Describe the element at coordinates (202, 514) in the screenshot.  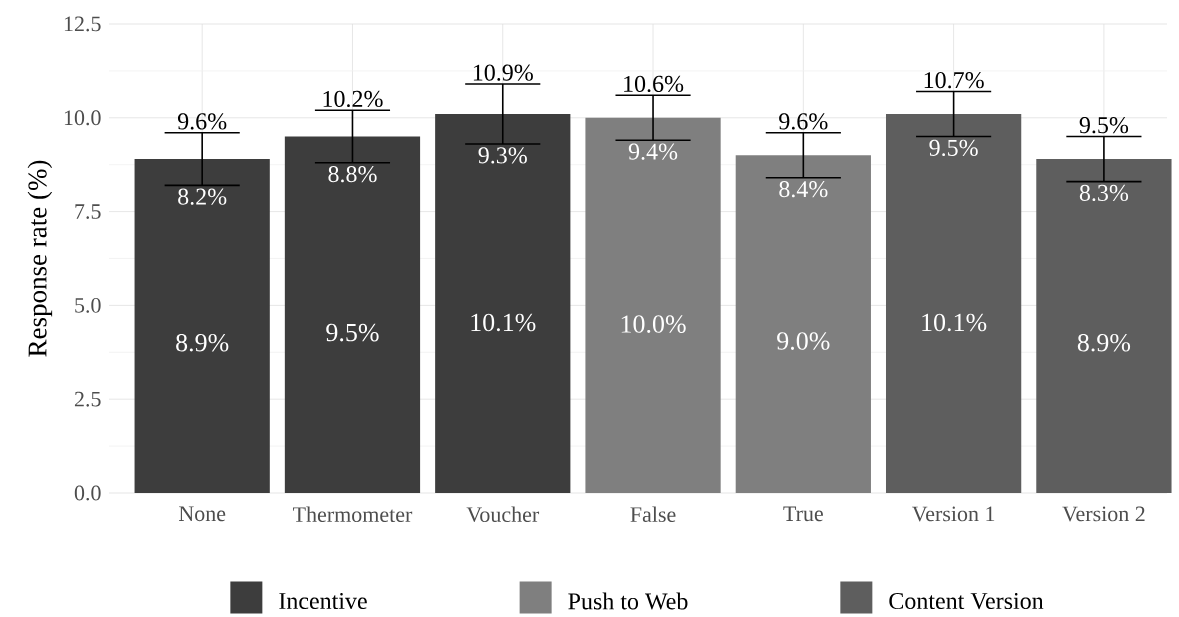
I see `x-tick-label: None` at that location.